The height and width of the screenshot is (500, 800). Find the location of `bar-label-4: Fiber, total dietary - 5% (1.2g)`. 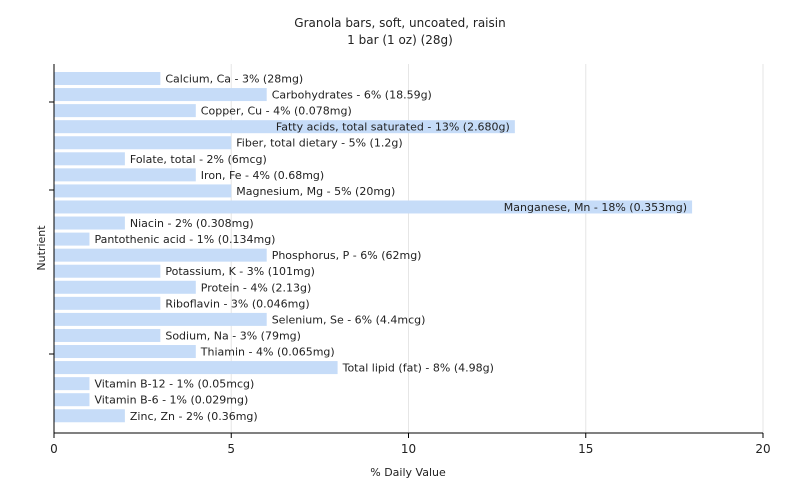

bar-label-4: Fiber, total dietary - 5% (1.2g) is located at coordinates (319, 143).